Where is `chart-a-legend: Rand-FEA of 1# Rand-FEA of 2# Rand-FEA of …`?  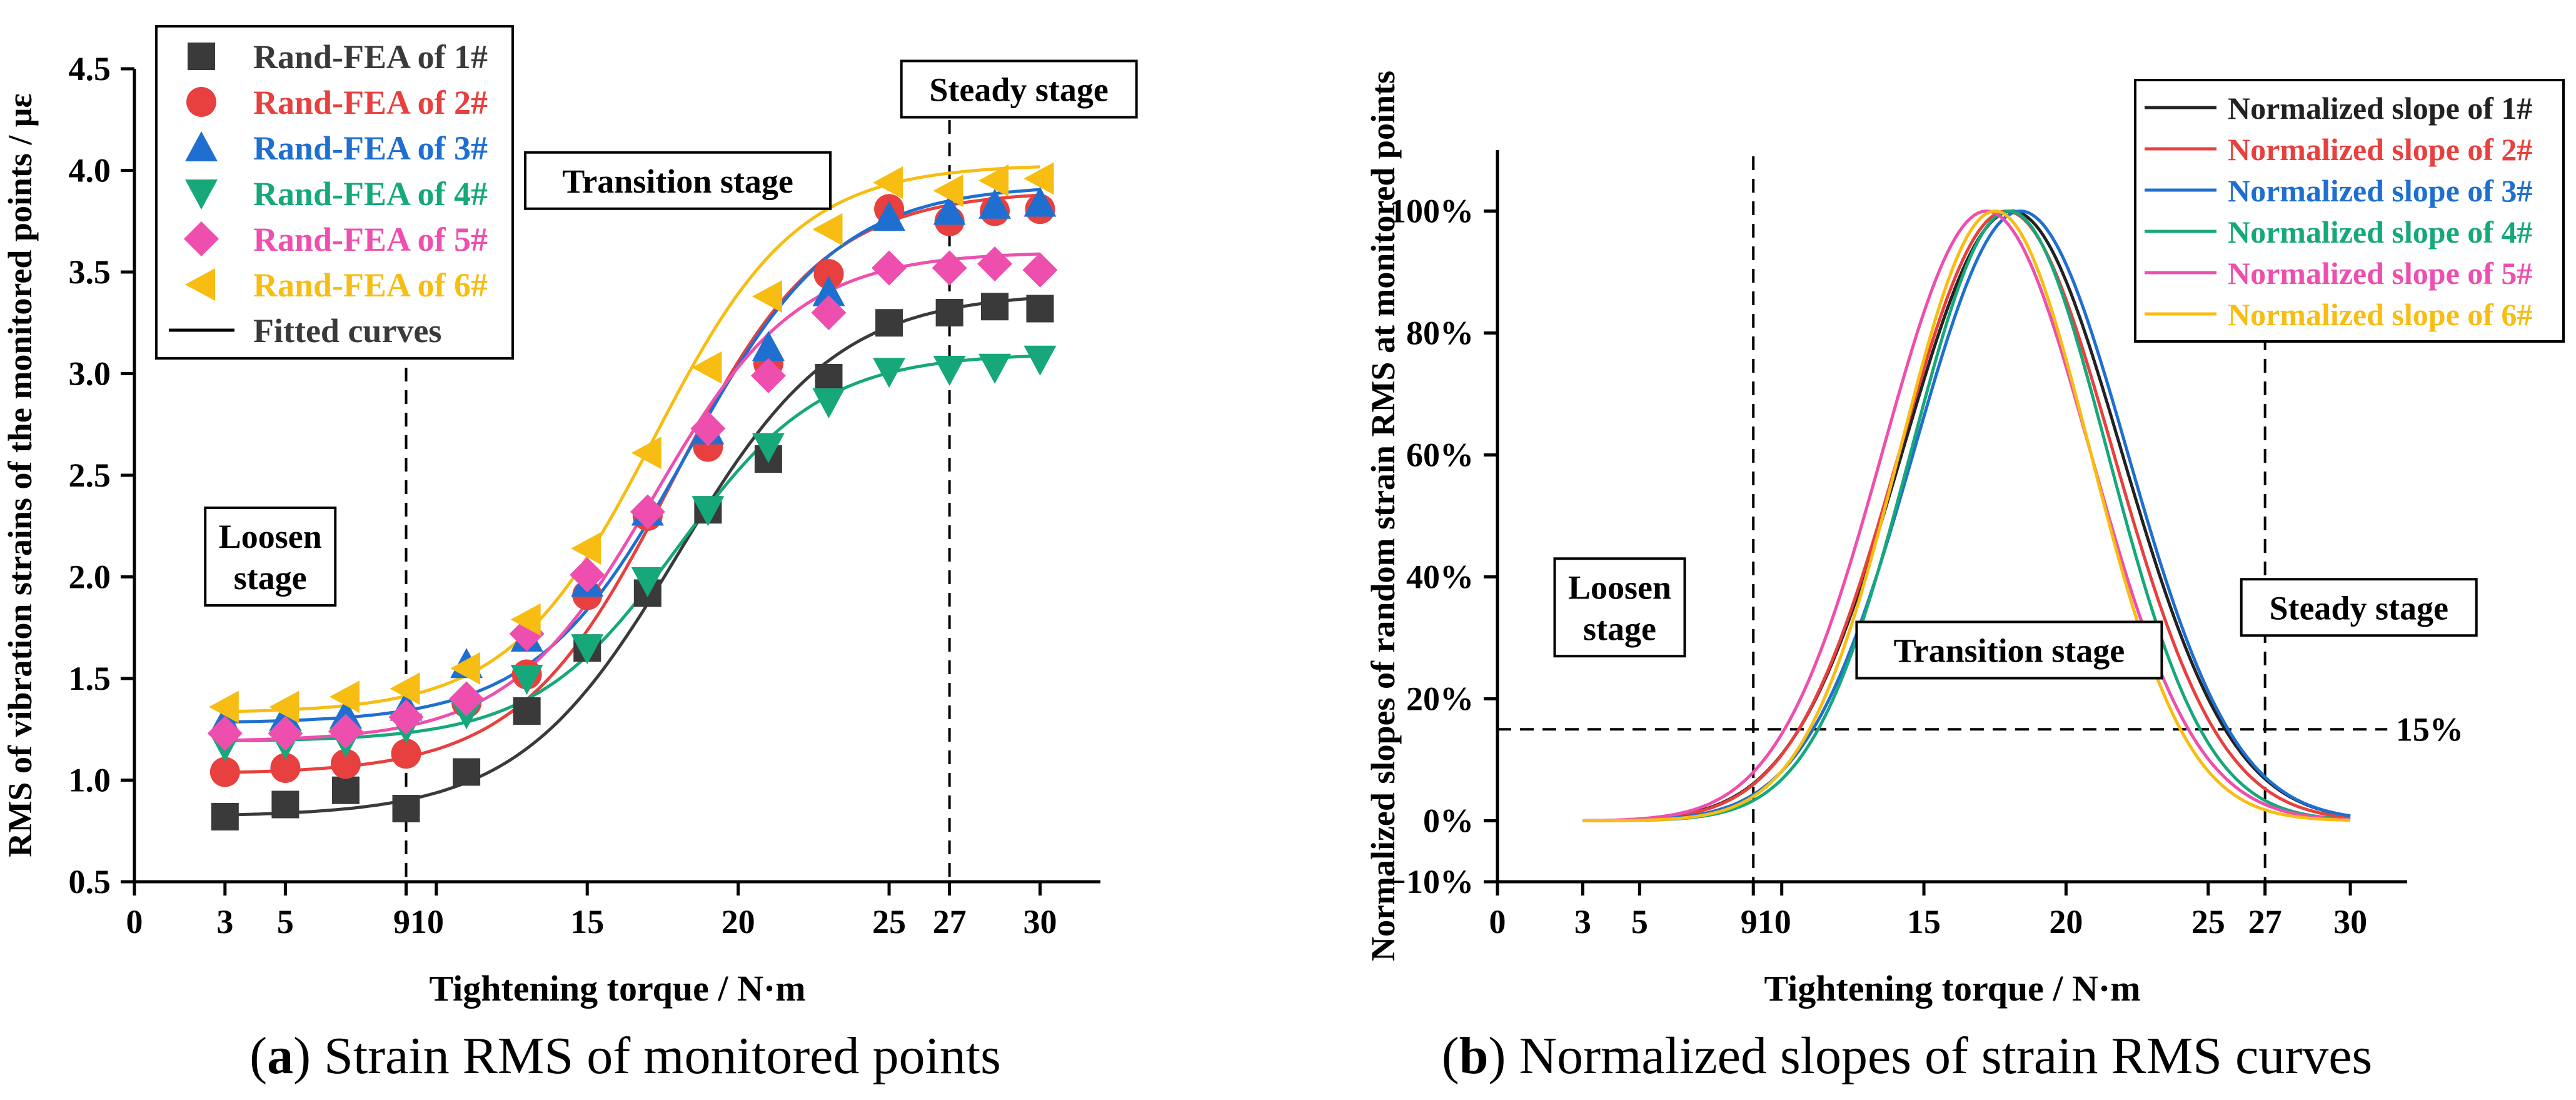
chart-a-legend: Rand-FEA of 1# Rand-FEA of 2# Rand-FEA of … is located at coordinates (334, 192).